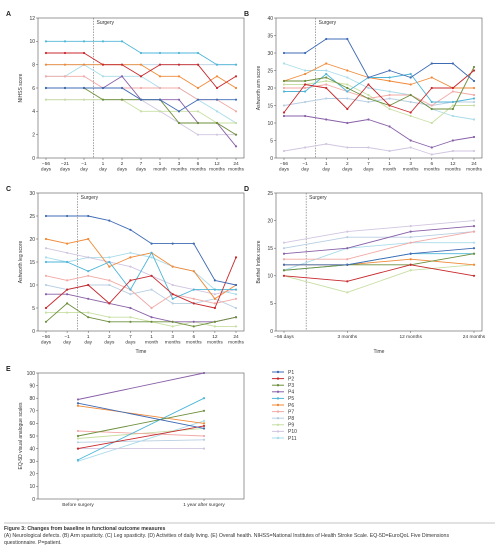 The image size is (499, 554). What do you see at coordinates (278, 385) in the screenshot?
I see `legend-marker-p3` at bounding box center [278, 385].